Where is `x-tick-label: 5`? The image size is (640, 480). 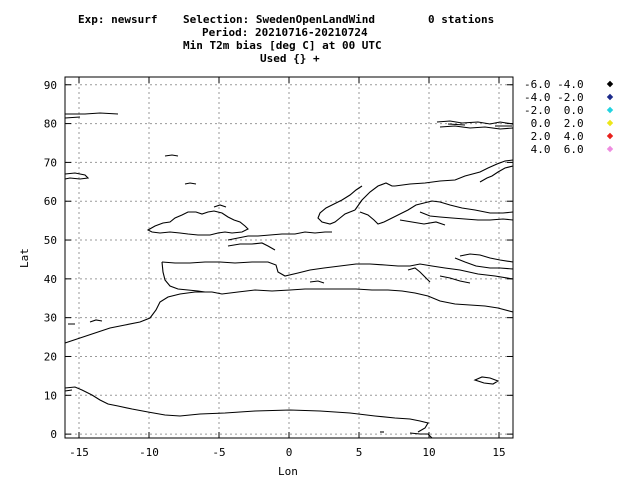
x-tick-label: 5 is located at coordinates (359, 452).